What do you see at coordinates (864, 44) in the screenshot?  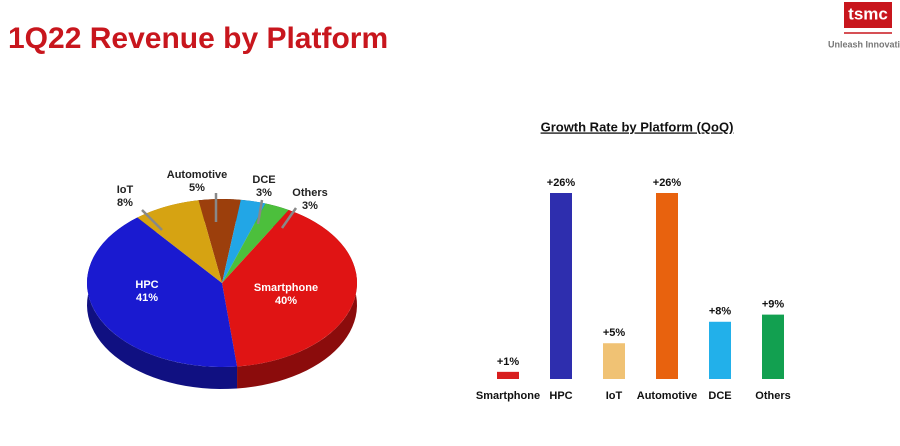 I see `tagline: Unleash Innovation` at bounding box center [864, 44].